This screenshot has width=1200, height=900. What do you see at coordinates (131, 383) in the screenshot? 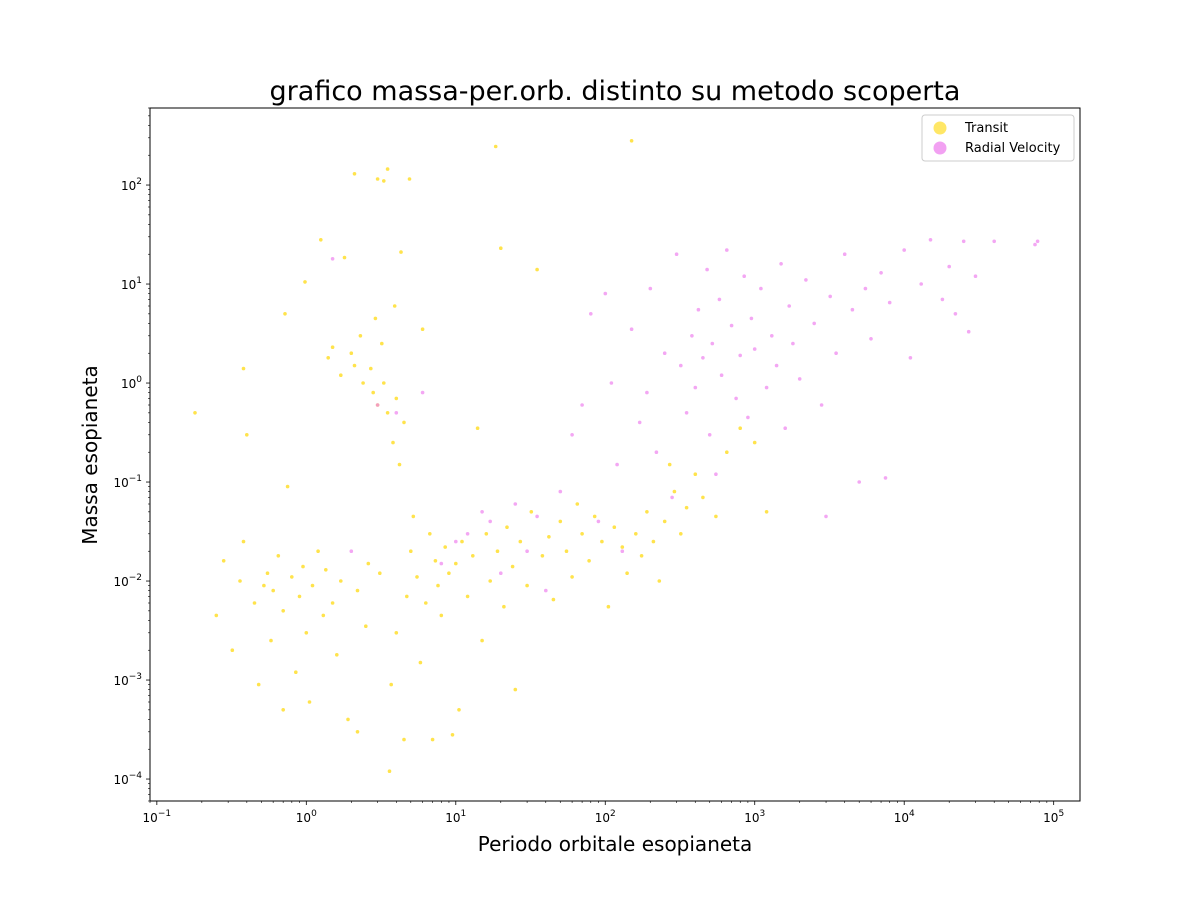
I see `y-tick-label: 10⁰` at bounding box center [131, 383].